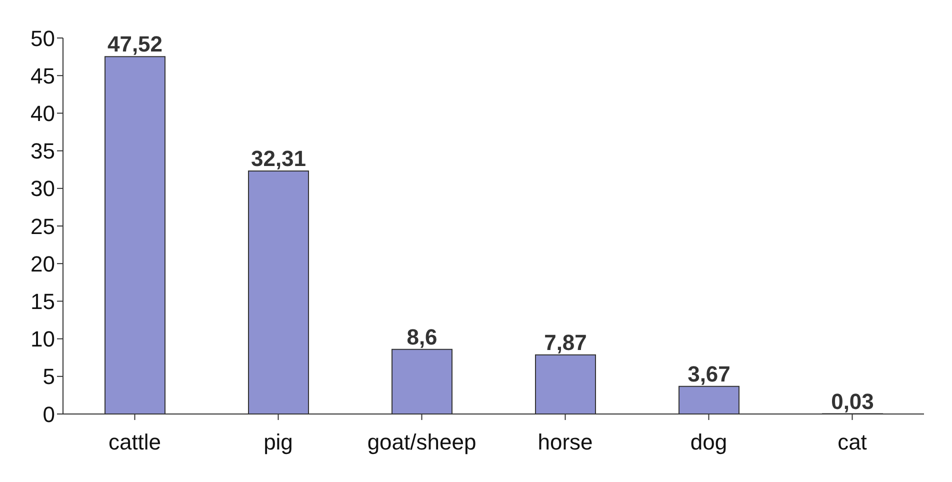 This screenshot has height=482, width=952. What do you see at coordinates (709, 373) in the screenshot?
I see `data-label: 3,67` at bounding box center [709, 373].